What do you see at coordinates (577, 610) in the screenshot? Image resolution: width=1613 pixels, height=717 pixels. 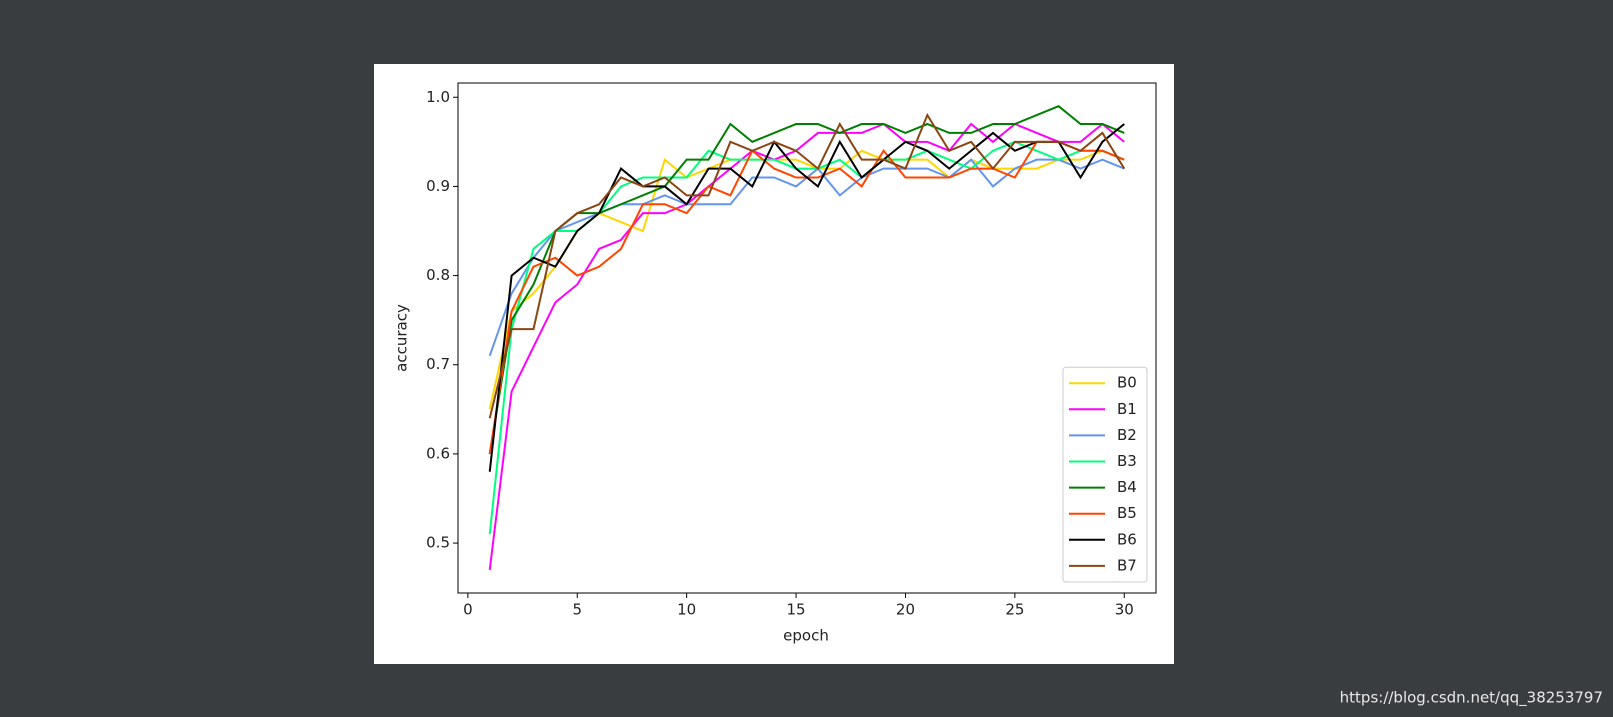 I see `x-tick-label: 5` at bounding box center [577, 610].